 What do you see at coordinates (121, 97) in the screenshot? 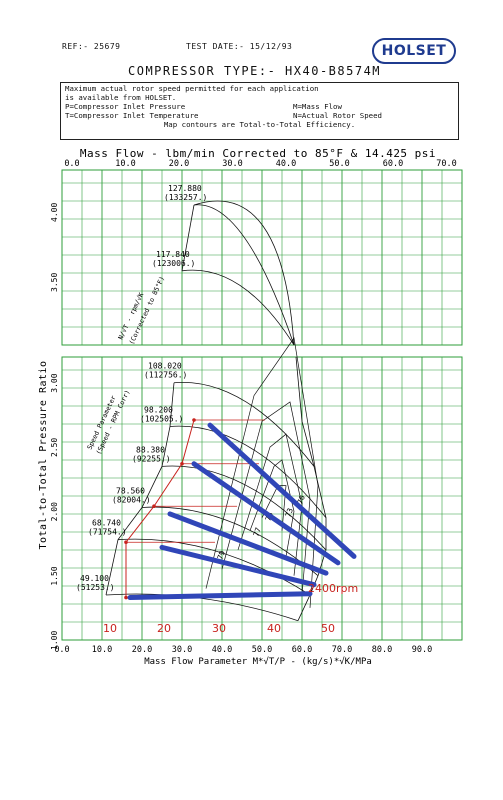
I see `info-line-2: is available from HOLSET.` at bounding box center [121, 97].